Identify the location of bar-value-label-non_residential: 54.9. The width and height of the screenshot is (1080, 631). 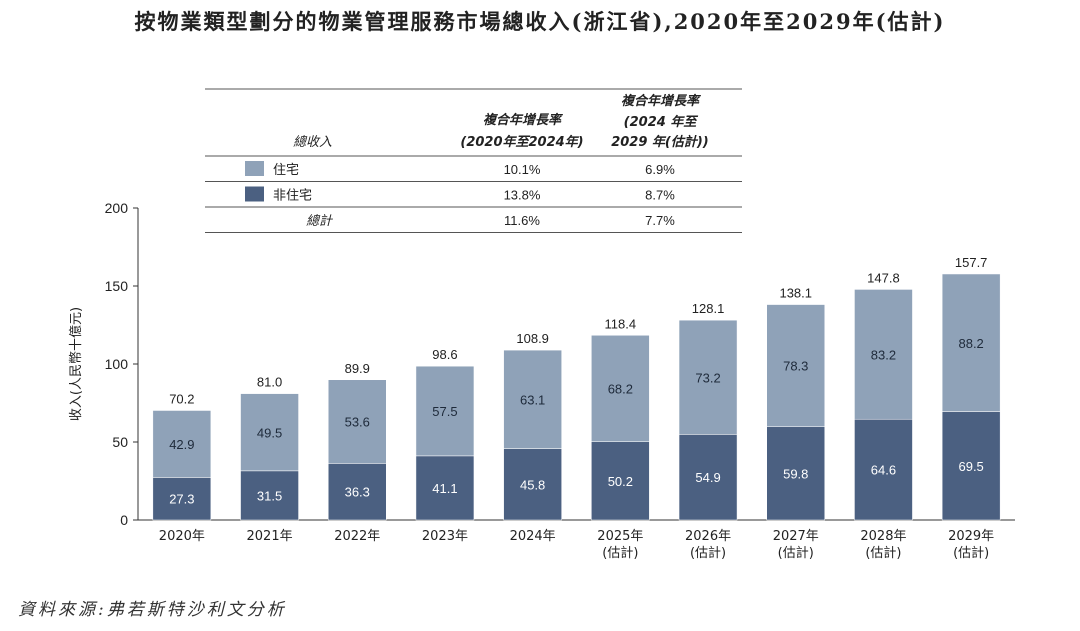
(707, 477).